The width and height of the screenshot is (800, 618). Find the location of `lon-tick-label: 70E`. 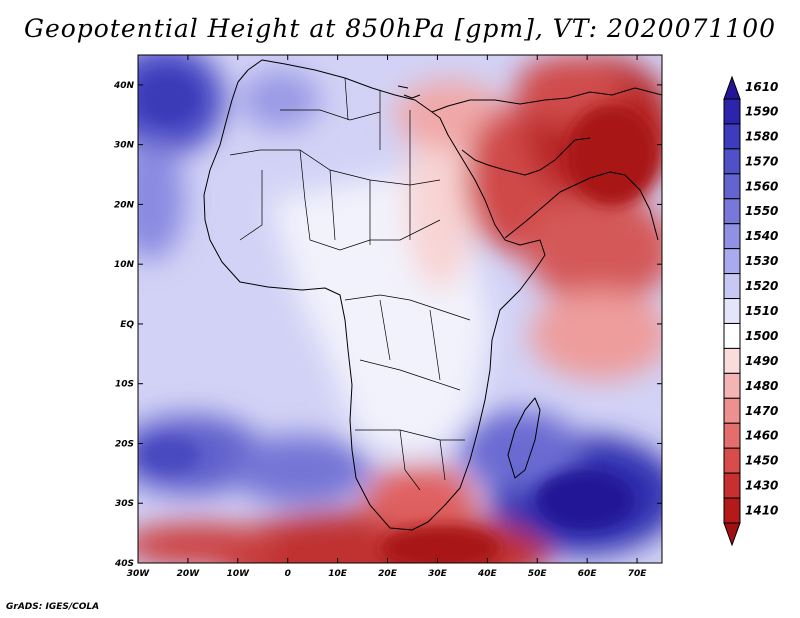

lon-tick-label: 70E is located at coordinates (638, 574).